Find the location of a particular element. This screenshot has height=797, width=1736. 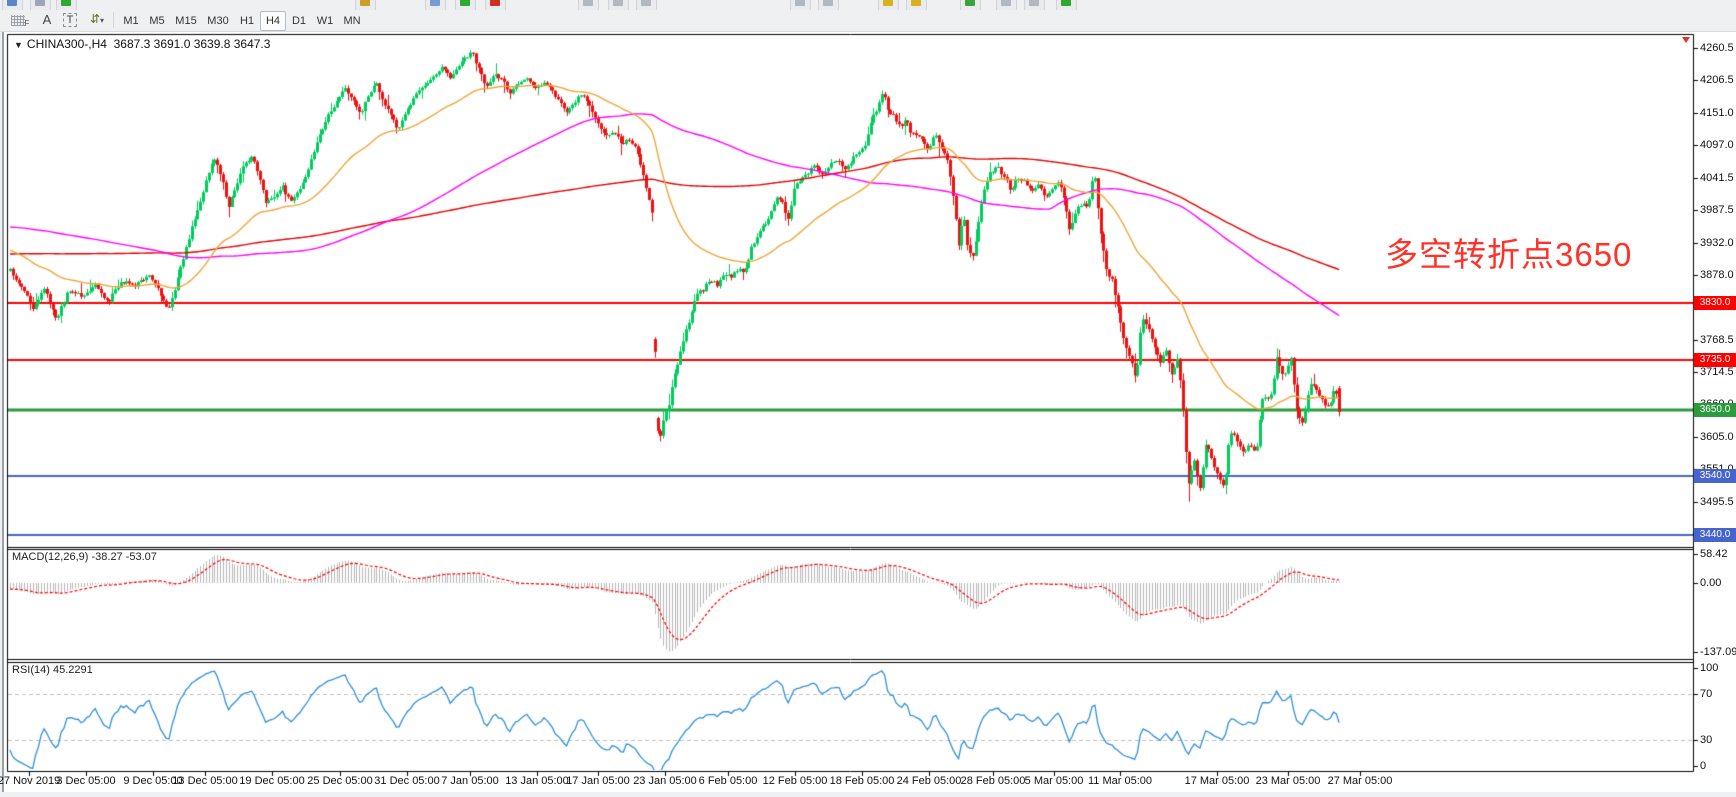

market-watch-icon-glyph is located at coordinates (40, 3).